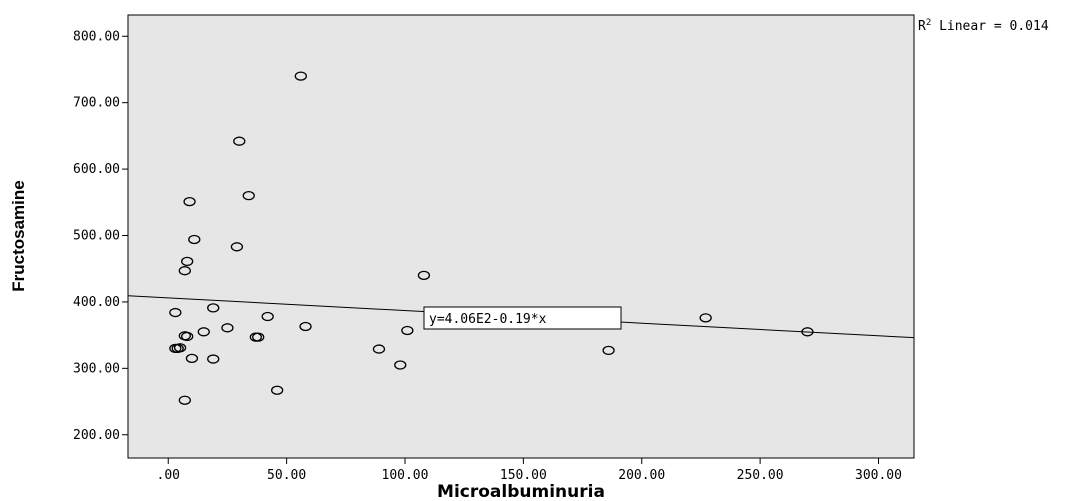  What do you see at coordinates (641, 475) in the screenshot?
I see `x-tick-label: 200.00` at bounding box center [641, 475].